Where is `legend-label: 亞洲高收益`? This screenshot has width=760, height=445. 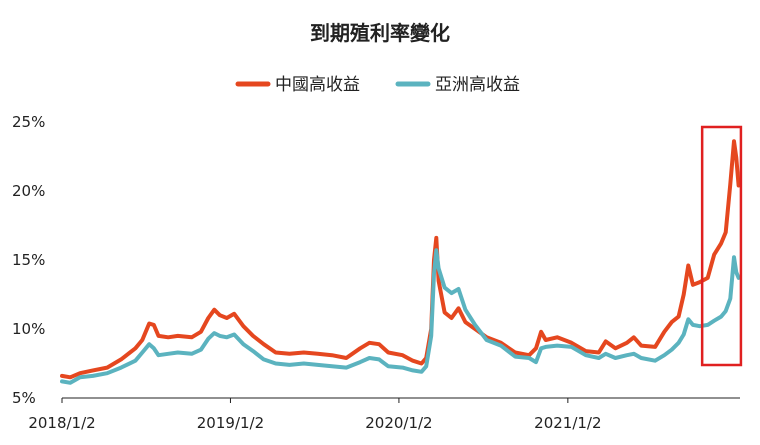
legend-label: 亞洲高收益 is located at coordinates (477, 85).